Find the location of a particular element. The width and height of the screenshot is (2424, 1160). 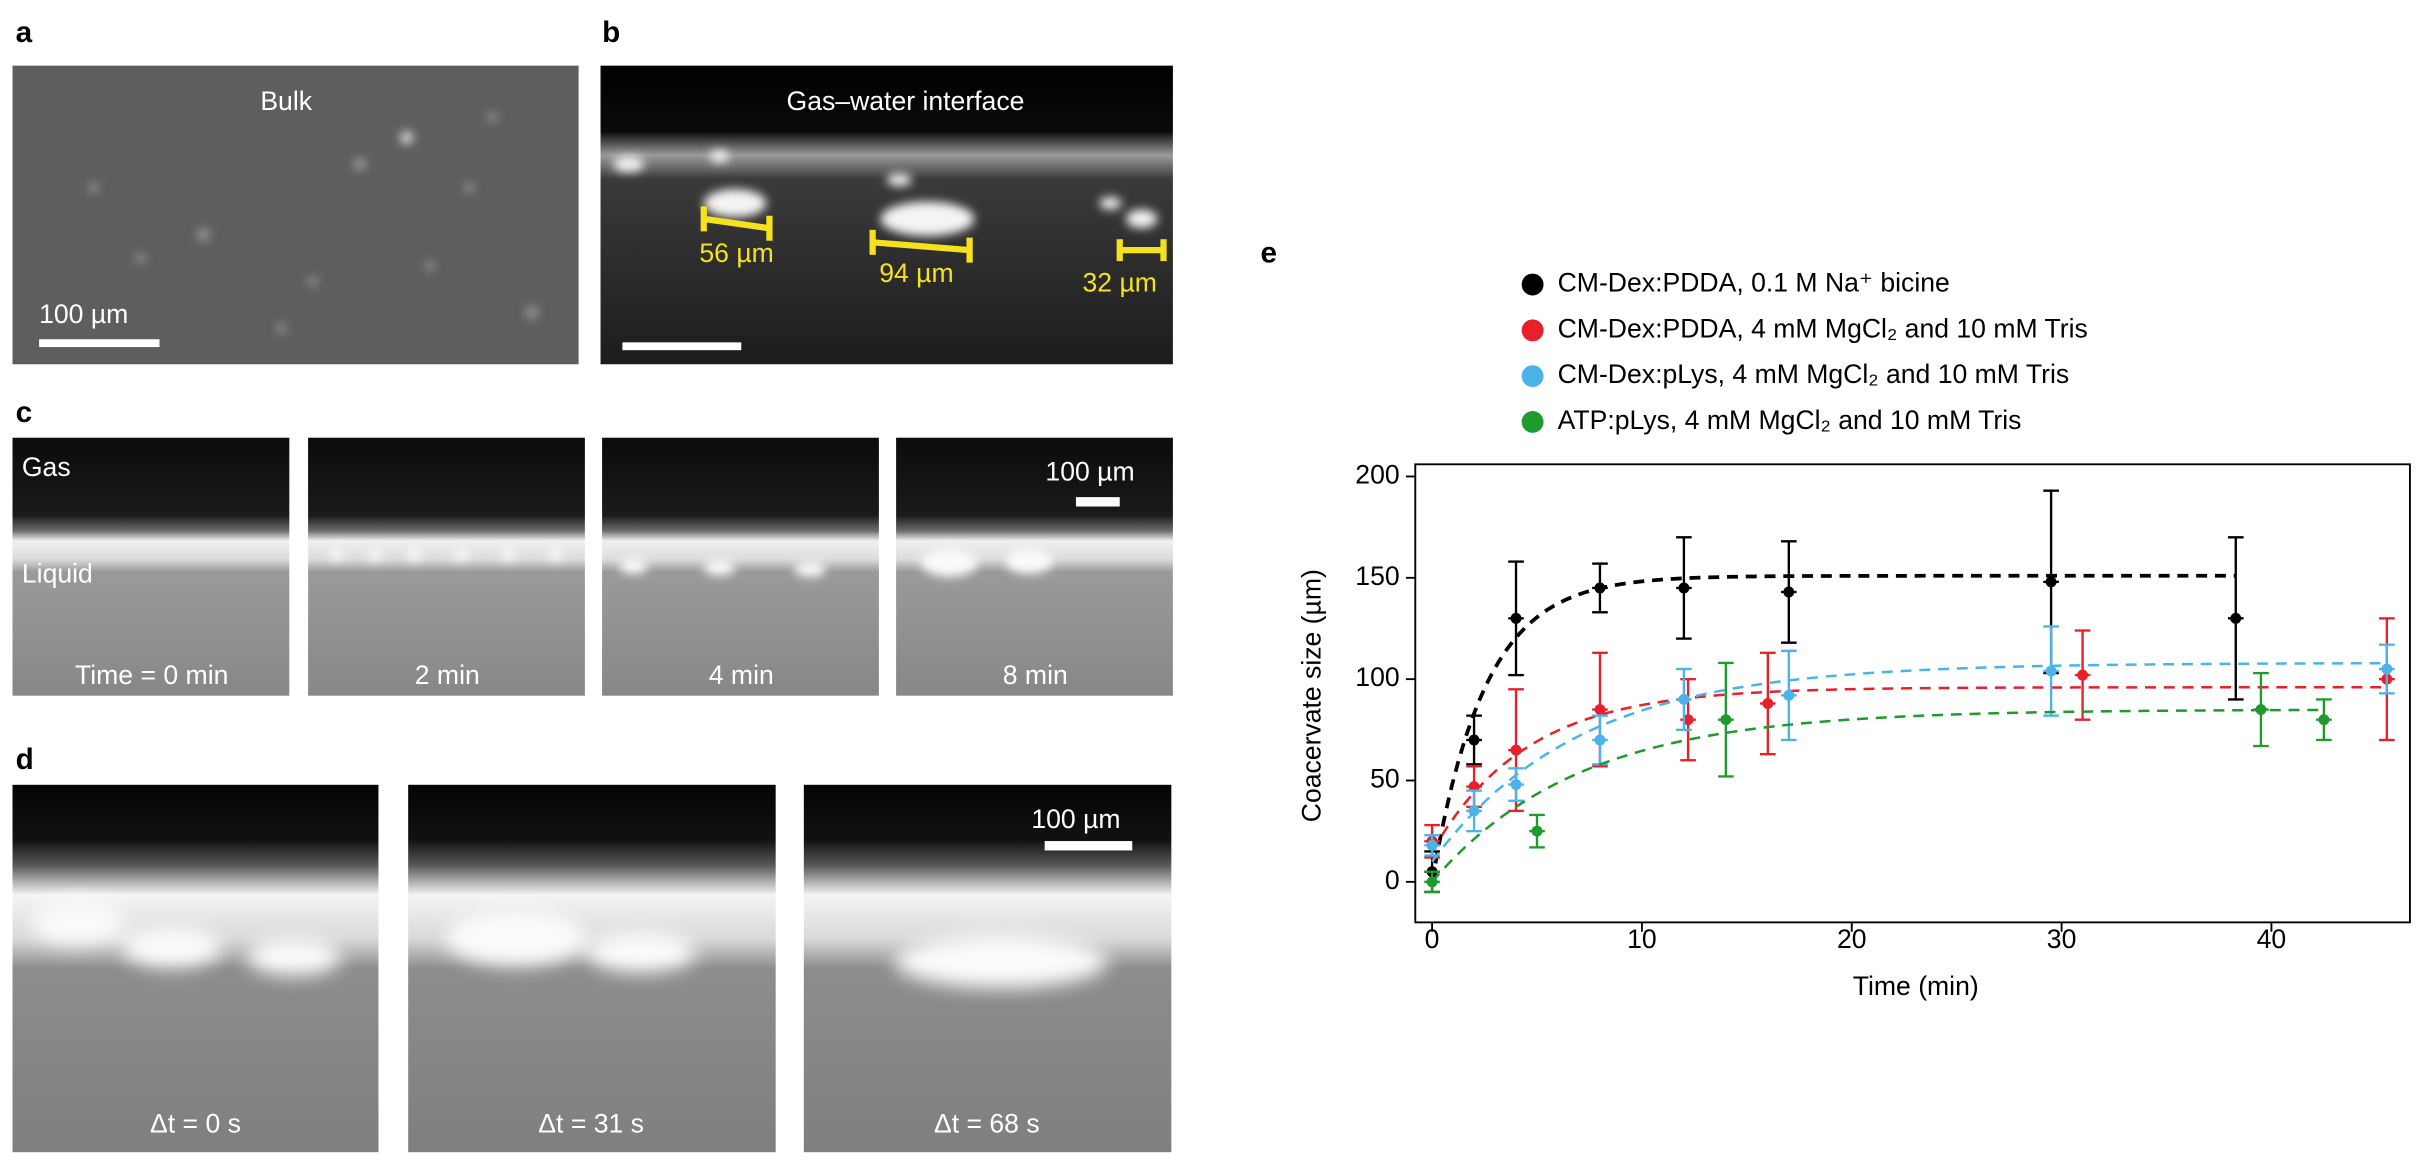

legend-label: CM-Dex:PDDA, 4 mM MgCl₂ and 10 mM Tris is located at coordinates (1823, 328).